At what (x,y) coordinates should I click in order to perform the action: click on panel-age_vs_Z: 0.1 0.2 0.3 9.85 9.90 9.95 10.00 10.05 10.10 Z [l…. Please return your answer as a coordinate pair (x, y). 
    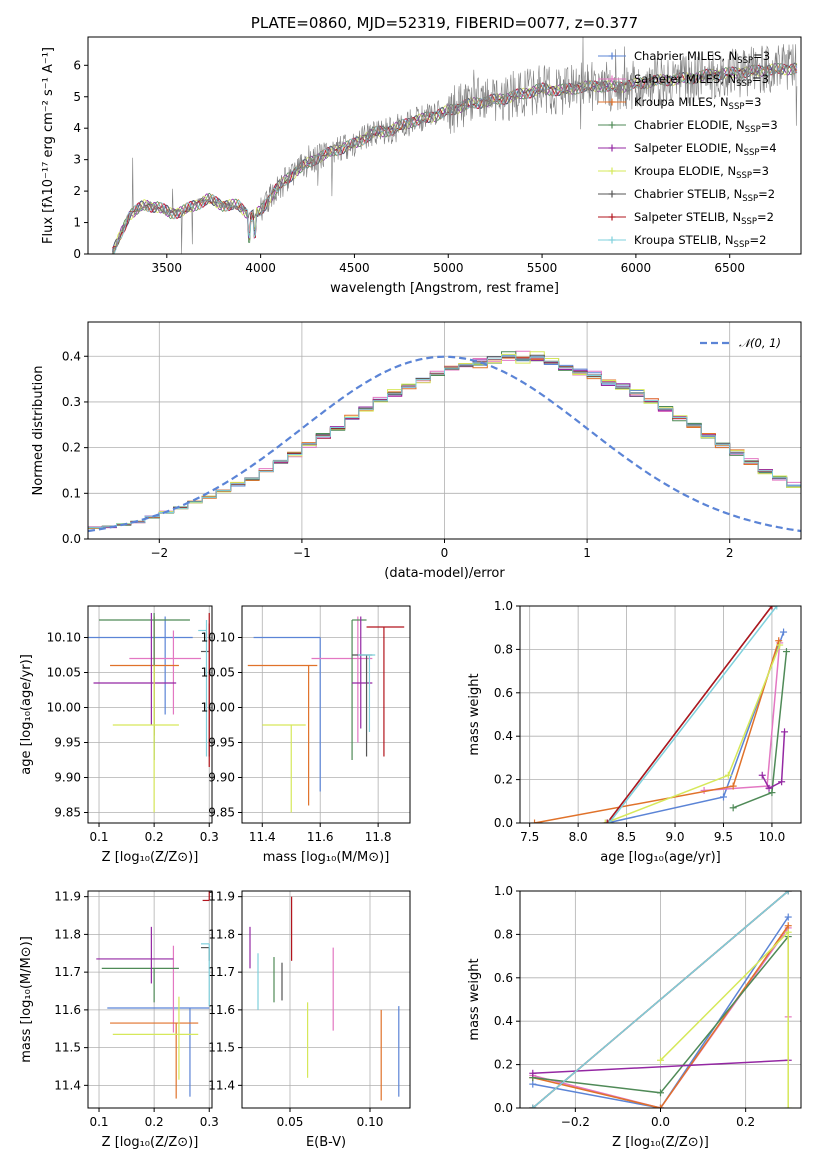
    Looking at the image, I should click on (119, 735).